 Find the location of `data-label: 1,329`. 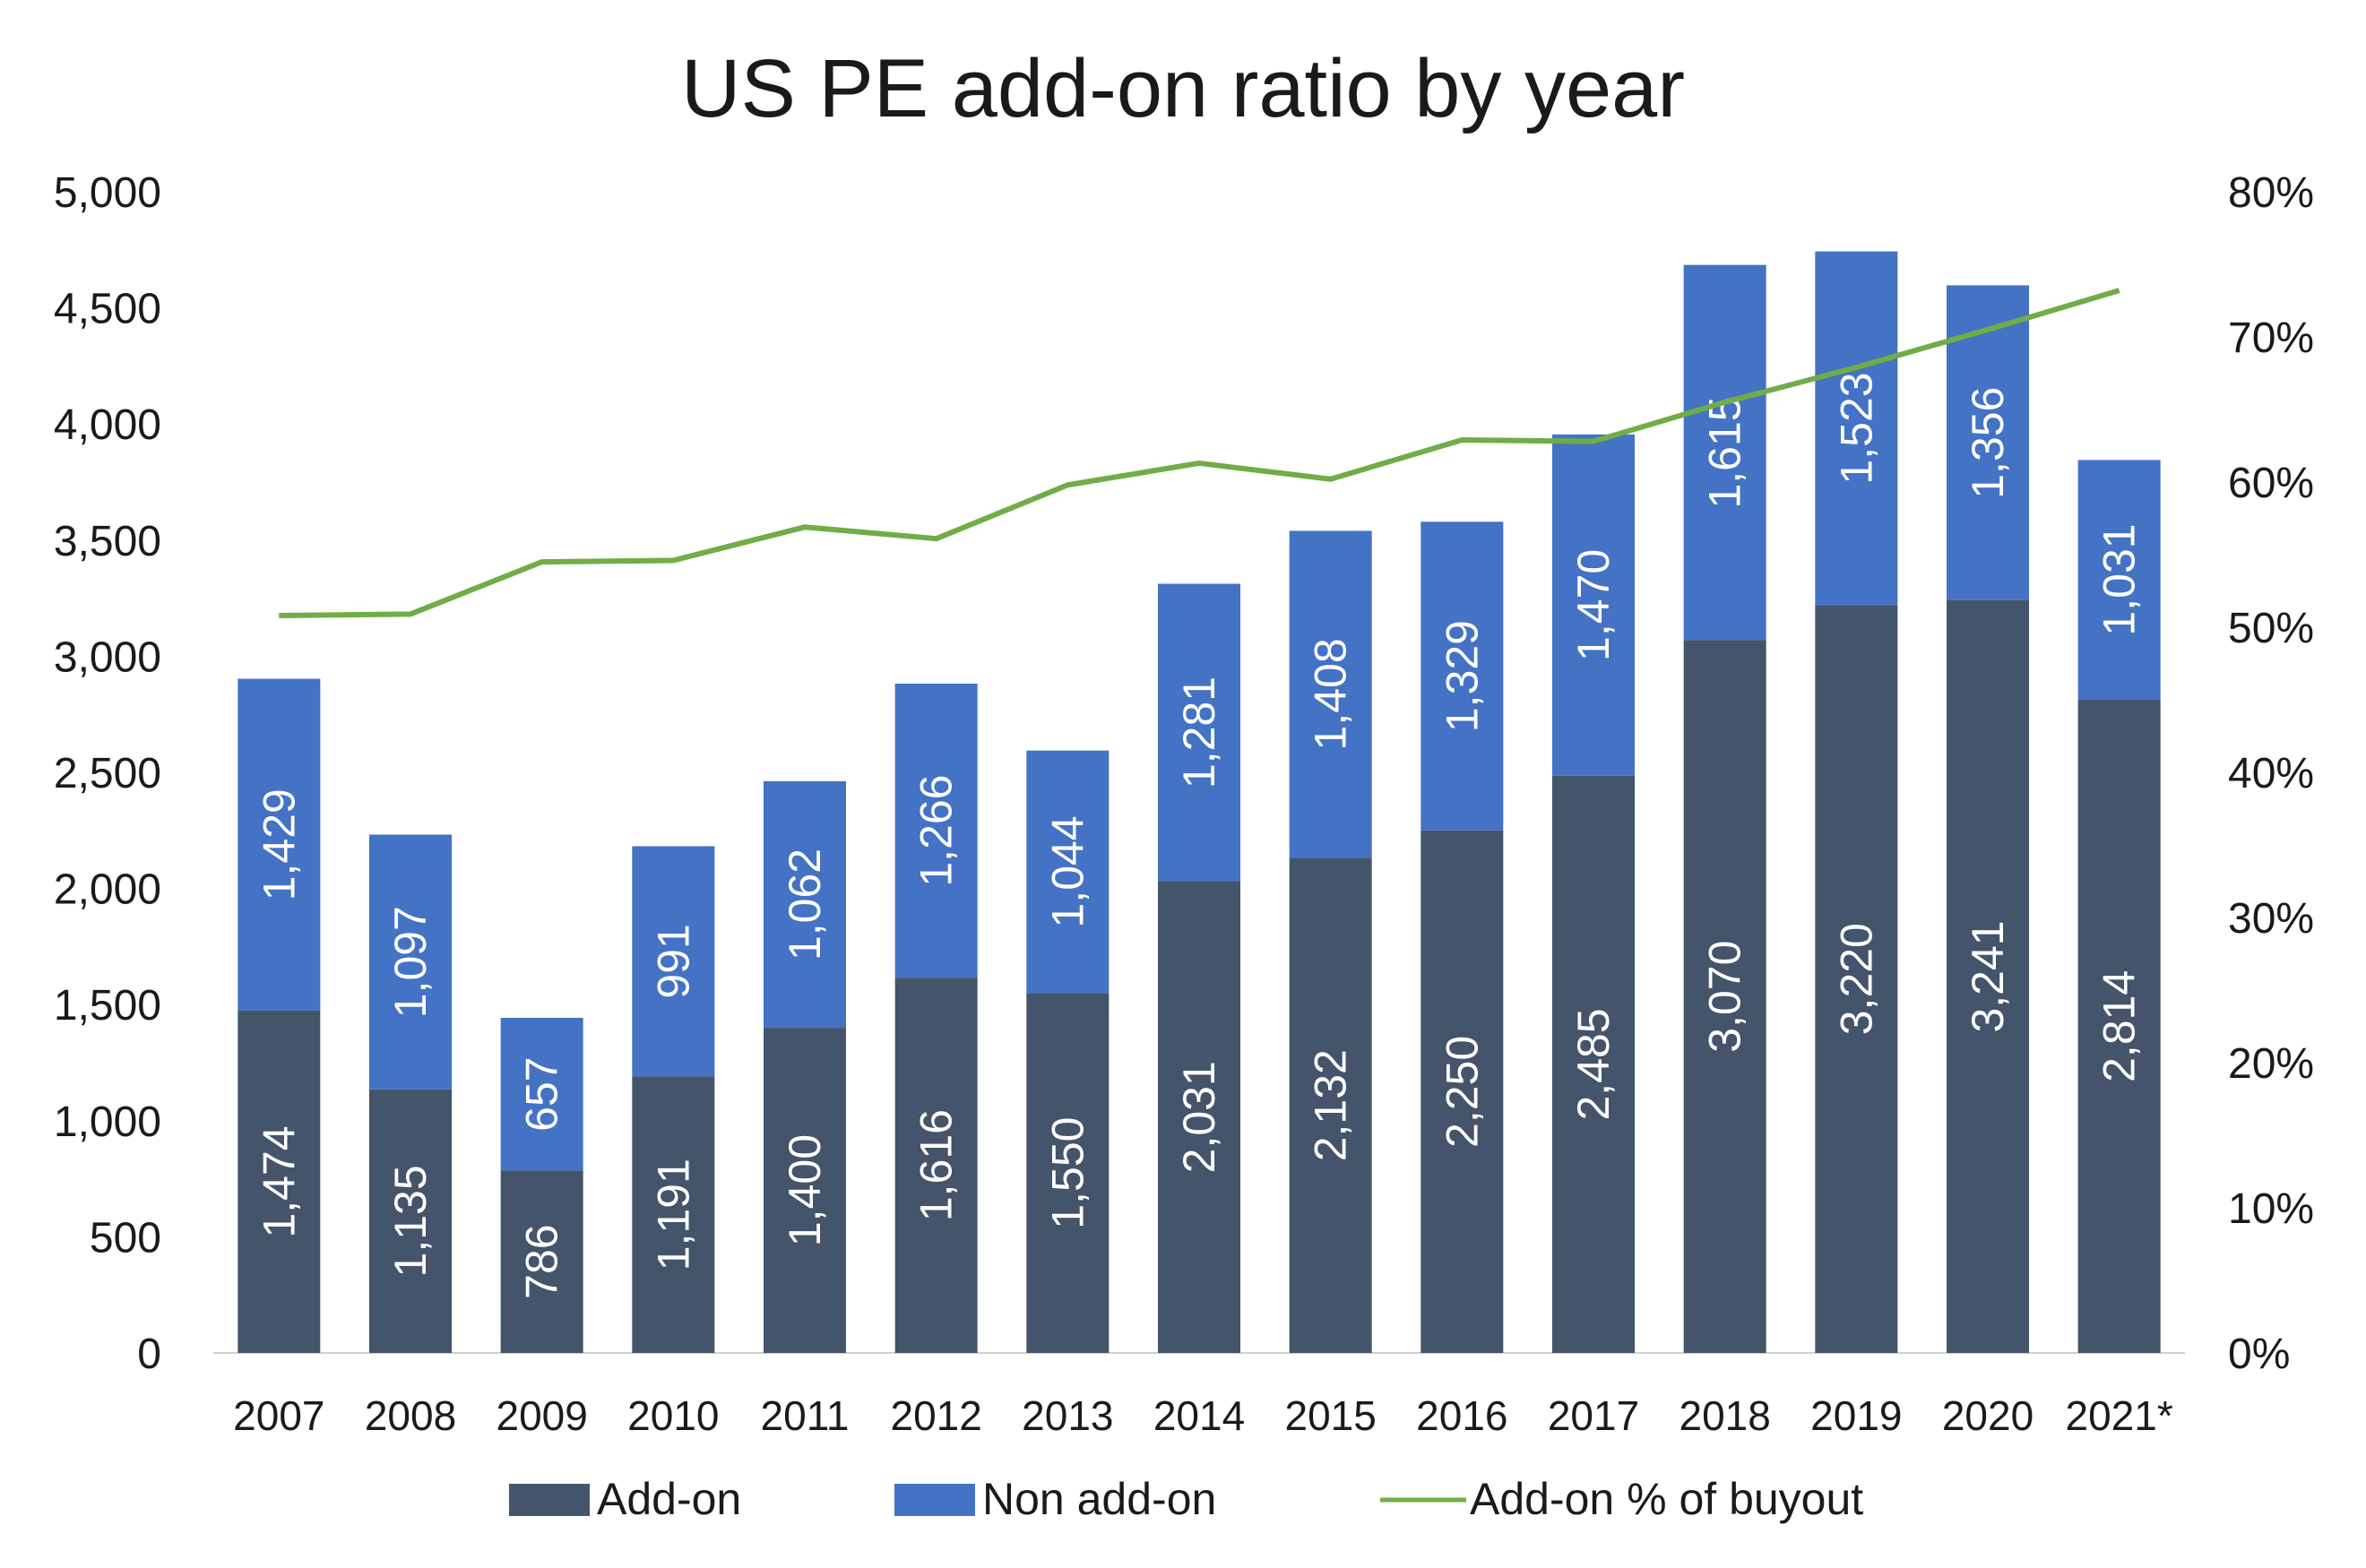

data-label: 1,329 is located at coordinates (1462, 676).